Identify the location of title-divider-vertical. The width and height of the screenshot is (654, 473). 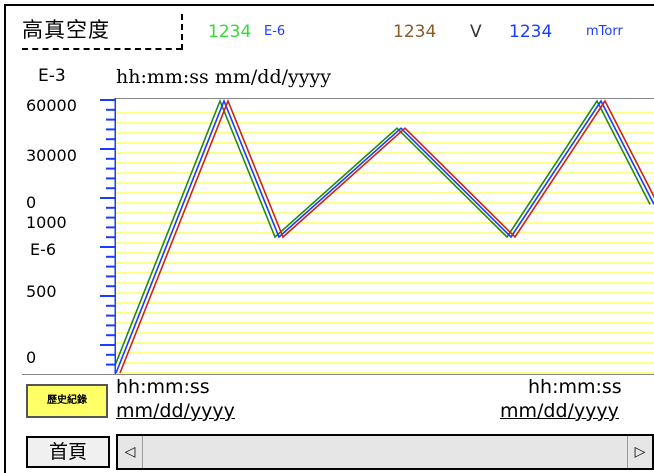
(182, 32).